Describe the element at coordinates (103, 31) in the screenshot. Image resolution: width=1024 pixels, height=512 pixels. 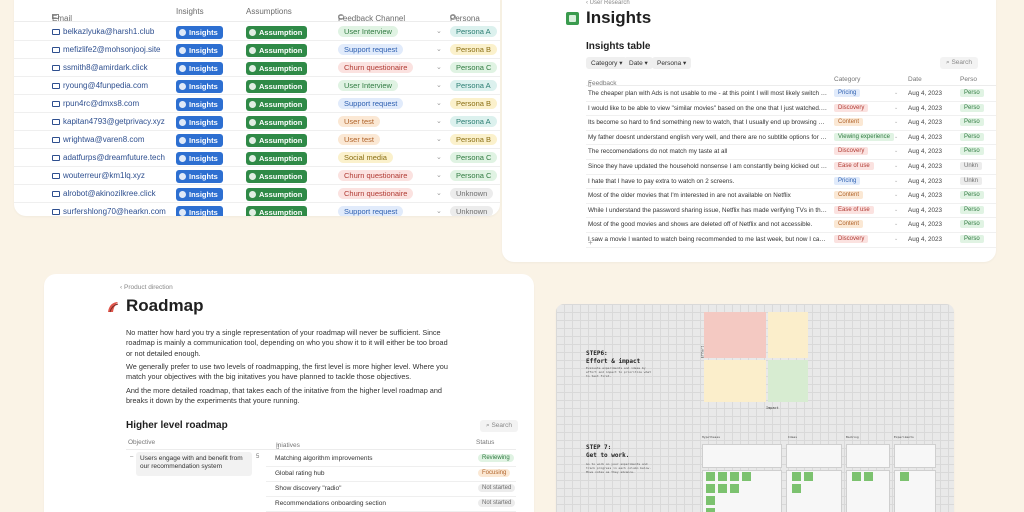
I see `email-cell: belkazlyuka@harsh1.club` at that location.